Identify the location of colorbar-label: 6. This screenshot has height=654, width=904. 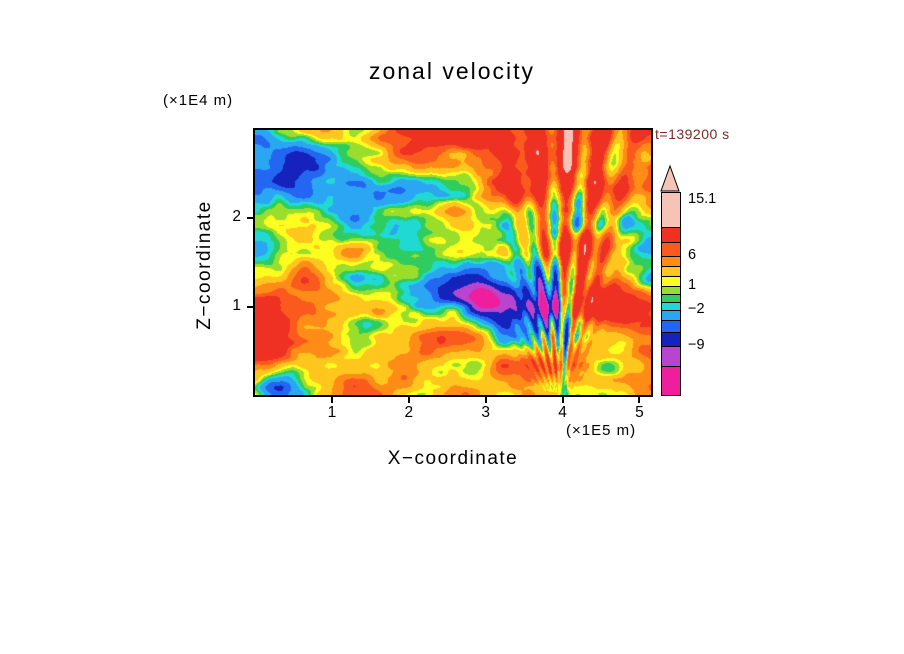
(692, 255).